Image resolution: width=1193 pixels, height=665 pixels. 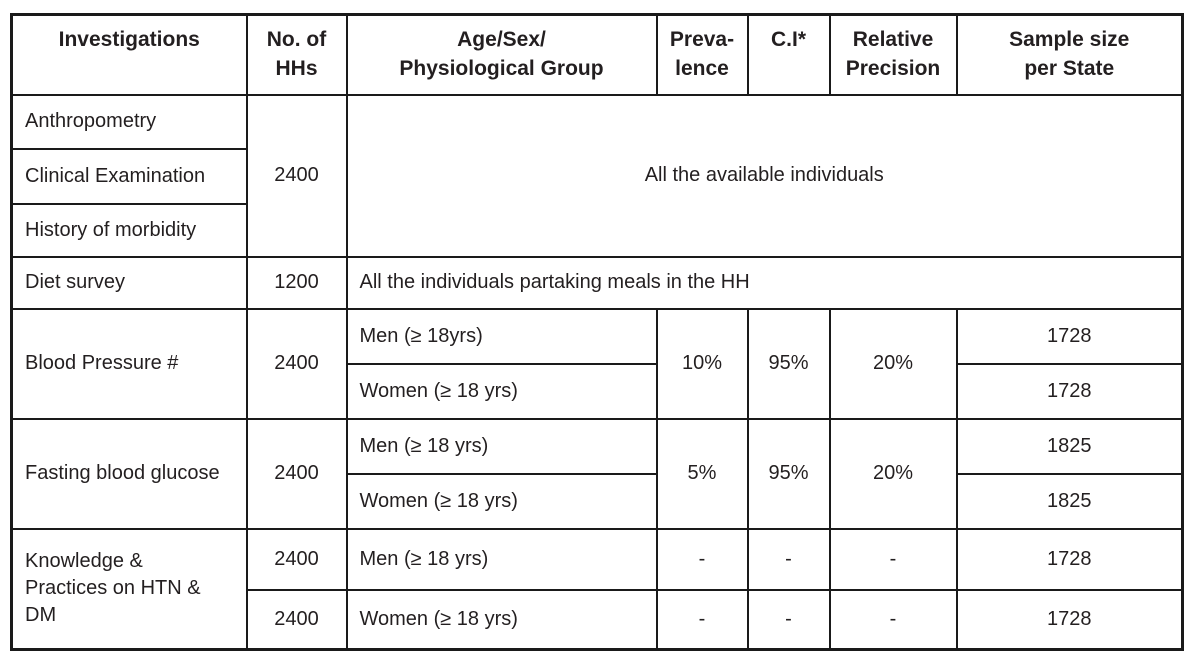 I want to click on cell-fbg-ci: 95%, so click(x=788, y=473).